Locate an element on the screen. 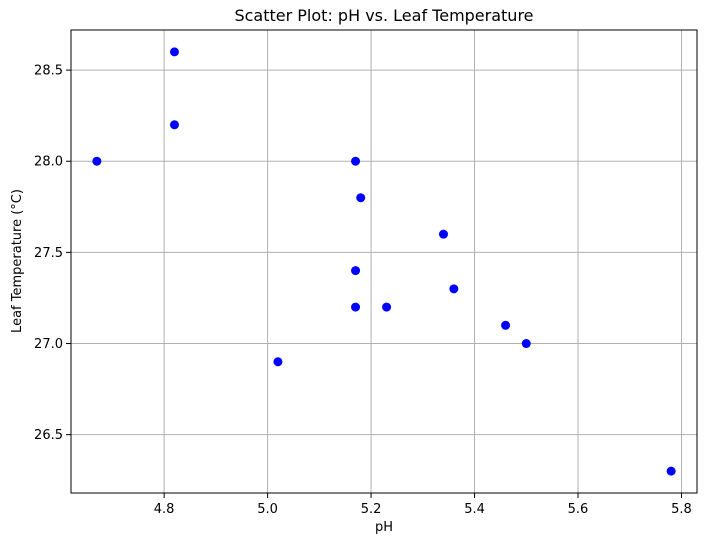 The image size is (715, 546). y-tick-label: 27.0 is located at coordinates (48, 344).